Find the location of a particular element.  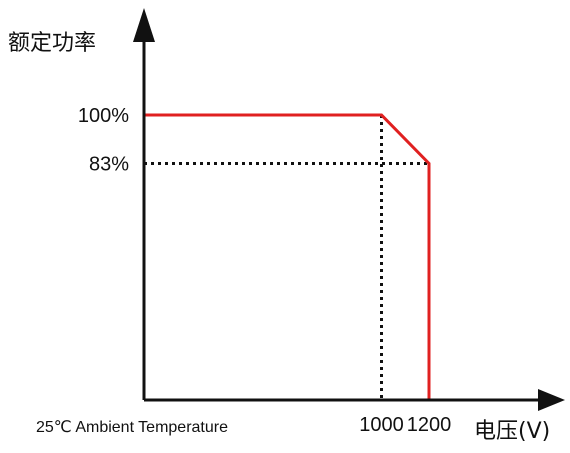

x-tick-label: 1200 is located at coordinates (429, 425).